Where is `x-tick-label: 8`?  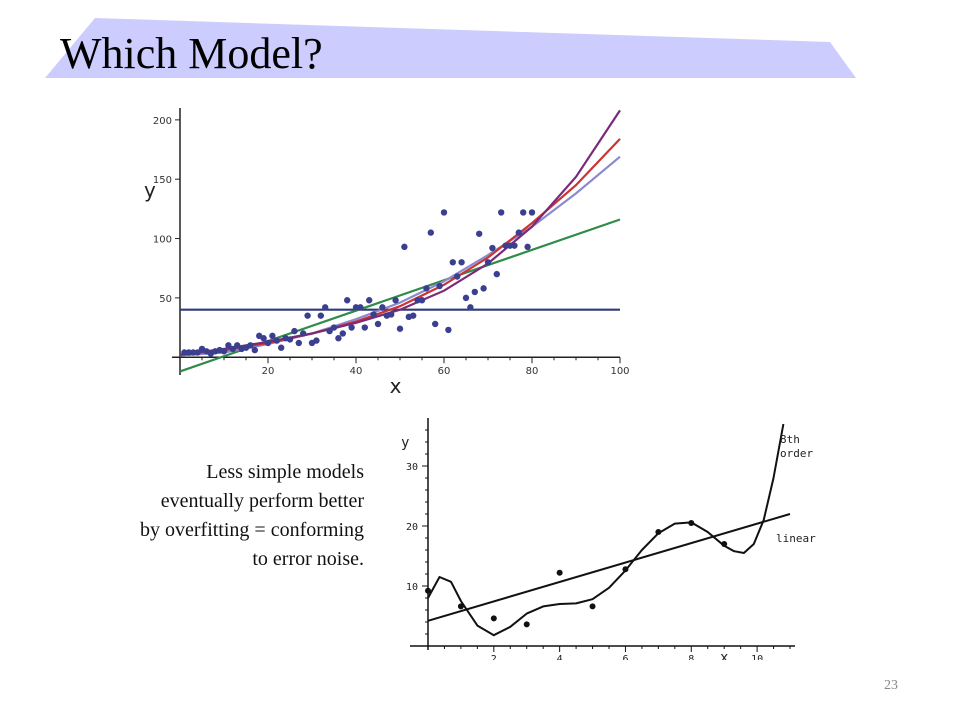
x-tick-label: 8 is located at coordinates (691, 657).